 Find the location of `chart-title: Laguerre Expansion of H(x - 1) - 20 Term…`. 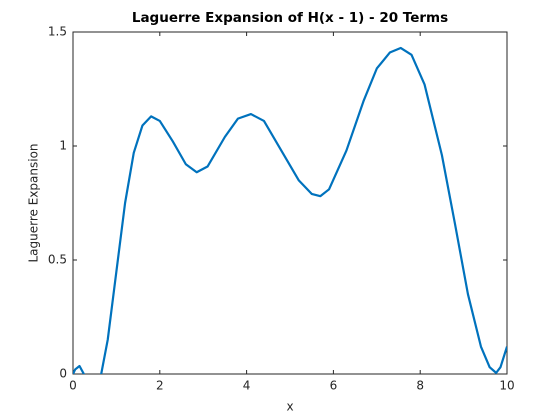

chart-title: Laguerre Expansion of H(x - 1) - 20 Term… is located at coordinates (290, 18).